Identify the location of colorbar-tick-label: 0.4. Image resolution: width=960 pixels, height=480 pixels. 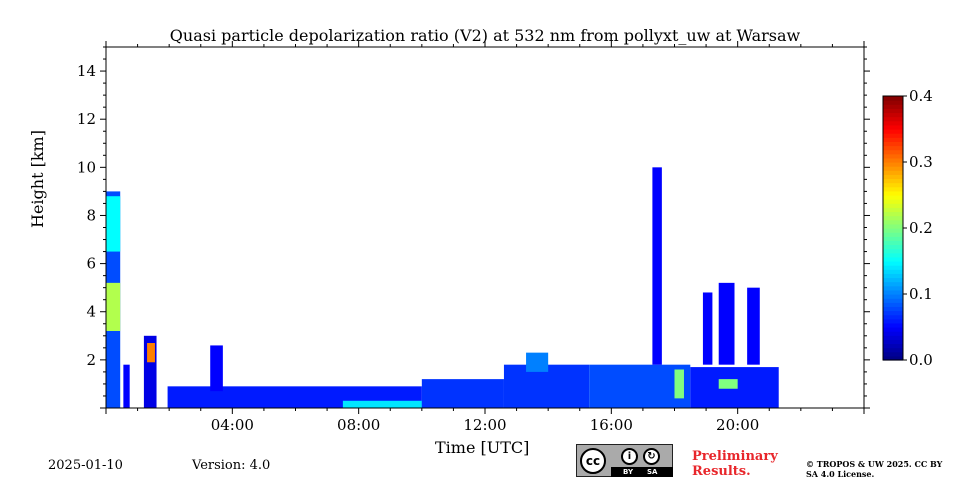
(921, 96).